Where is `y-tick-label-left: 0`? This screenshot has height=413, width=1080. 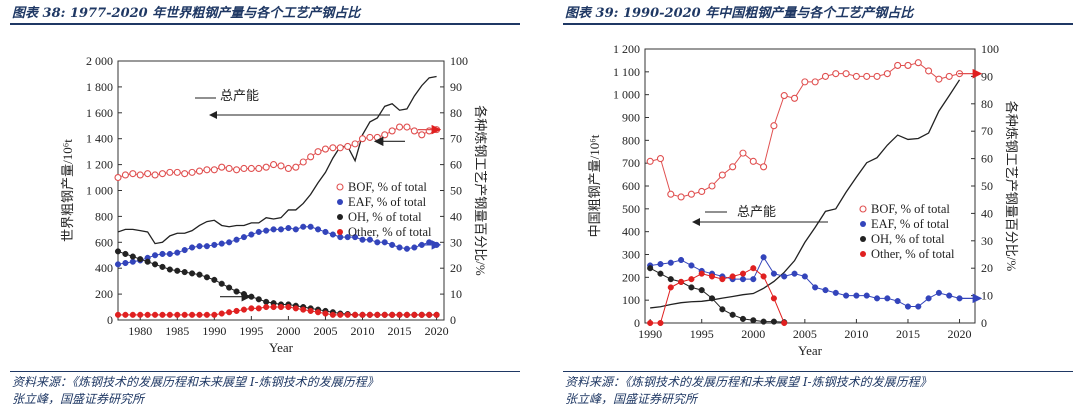
y-tick-label-left: 0 is located at coordinates (637, 323).